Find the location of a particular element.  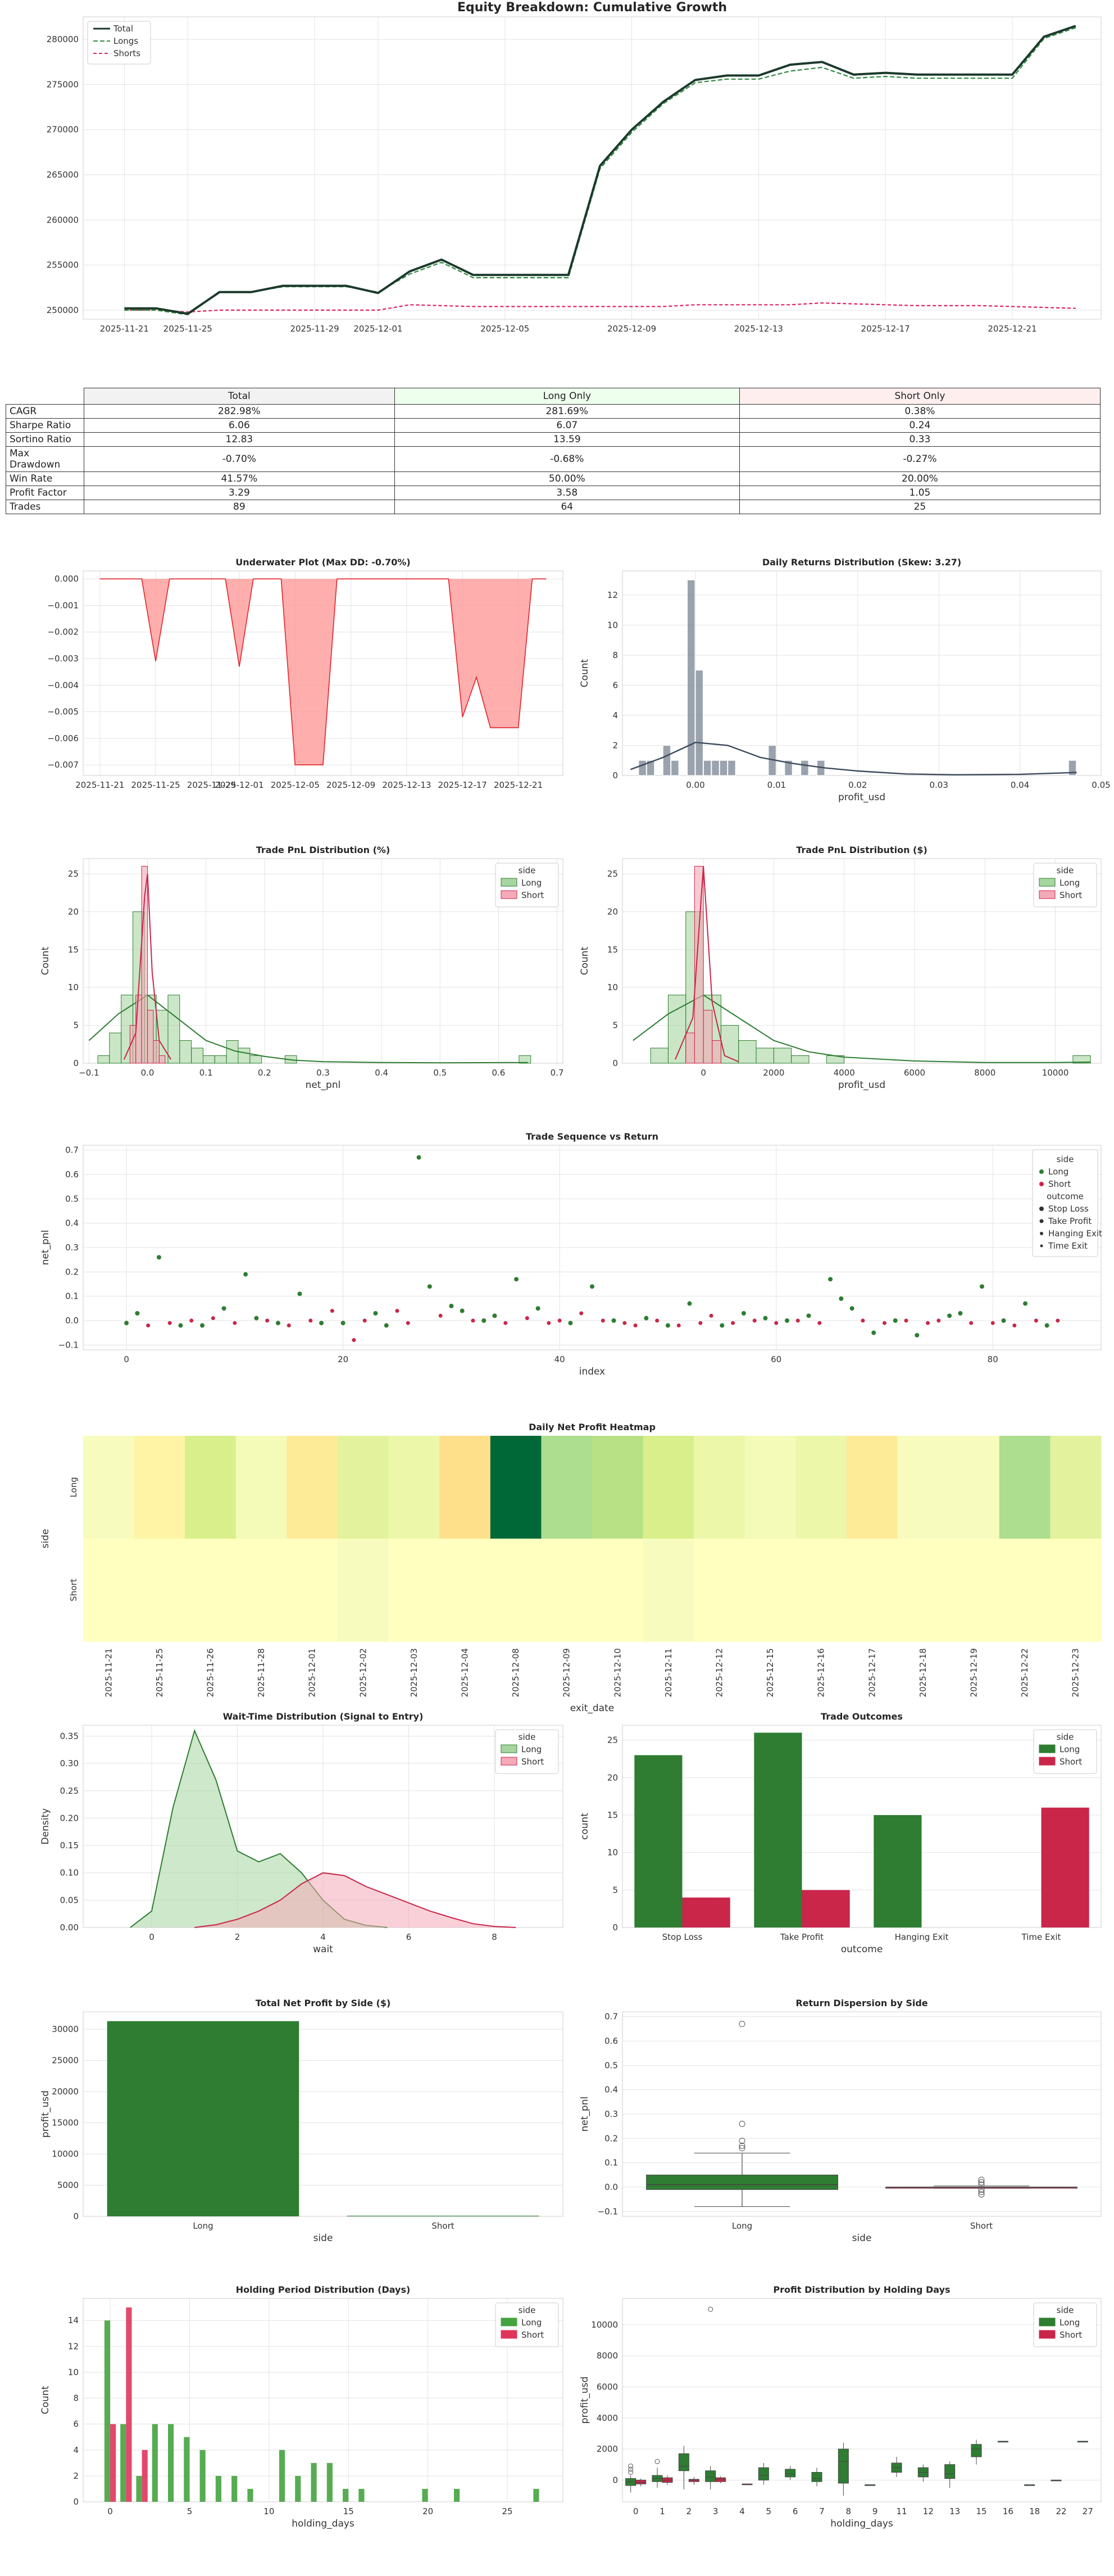

stats-cell: 6.06 is located at coordinates (240, 425).